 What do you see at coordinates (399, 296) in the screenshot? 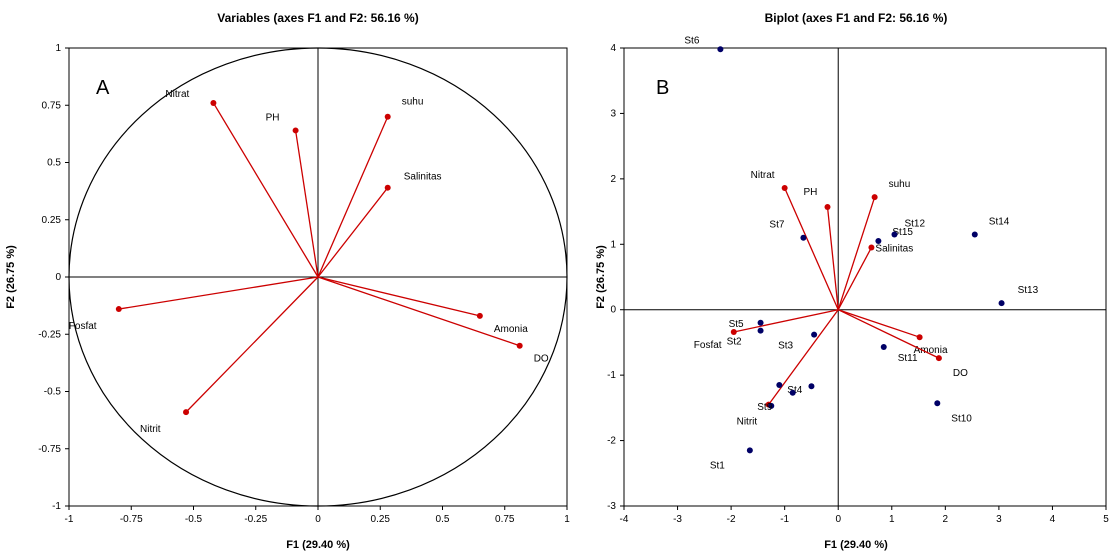
I see `chart-a-vector-amonia` at bounding box center [399, 296].